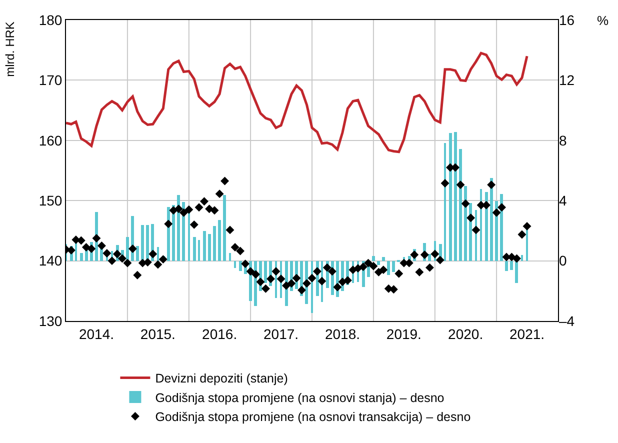 The image size is (618, 443). I want to click on y-tick-label: 180, so click(50, 20).